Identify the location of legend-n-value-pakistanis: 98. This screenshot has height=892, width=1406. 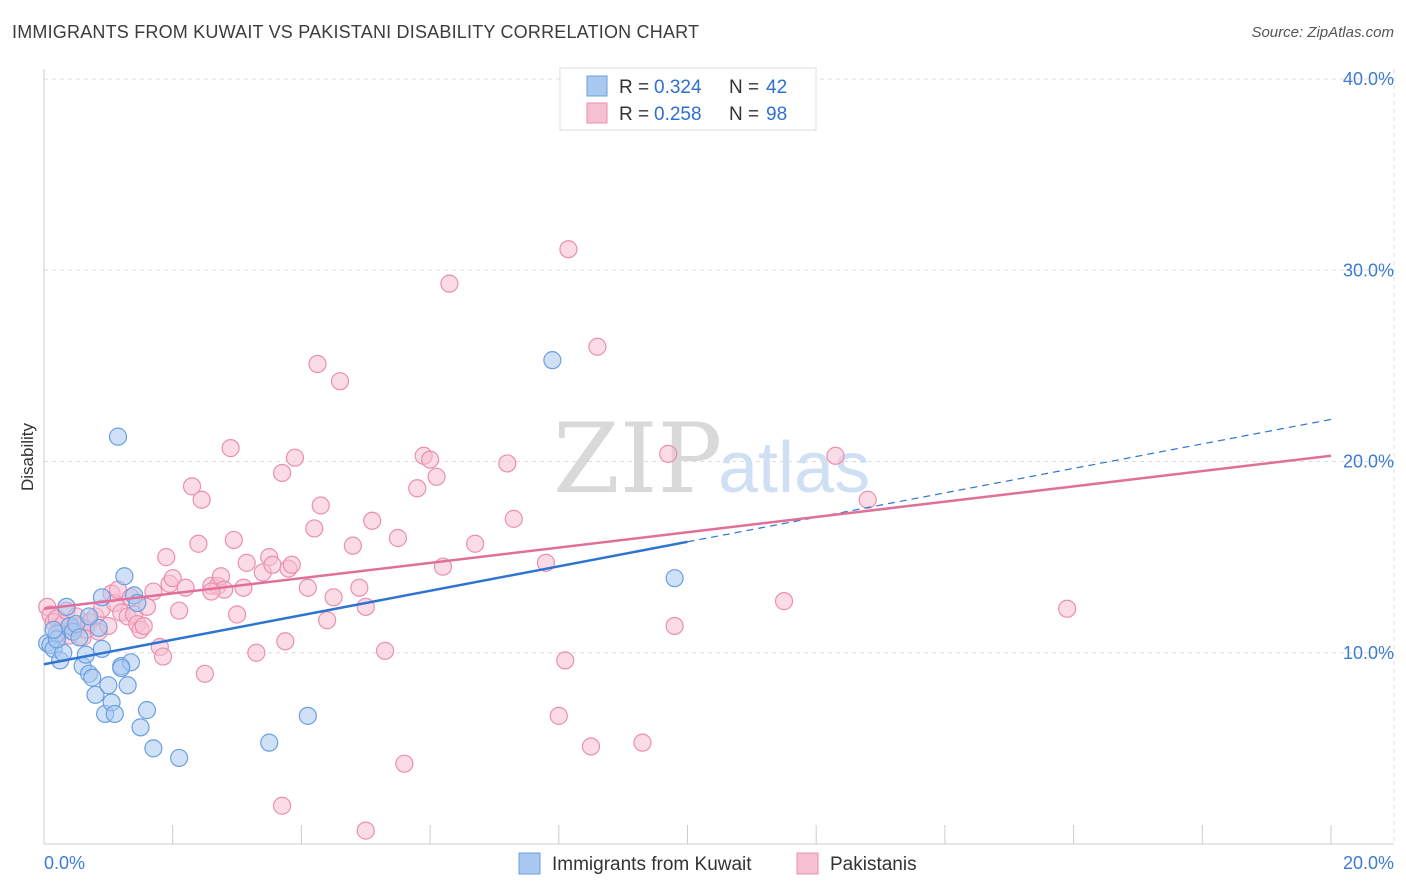
(776, 114).